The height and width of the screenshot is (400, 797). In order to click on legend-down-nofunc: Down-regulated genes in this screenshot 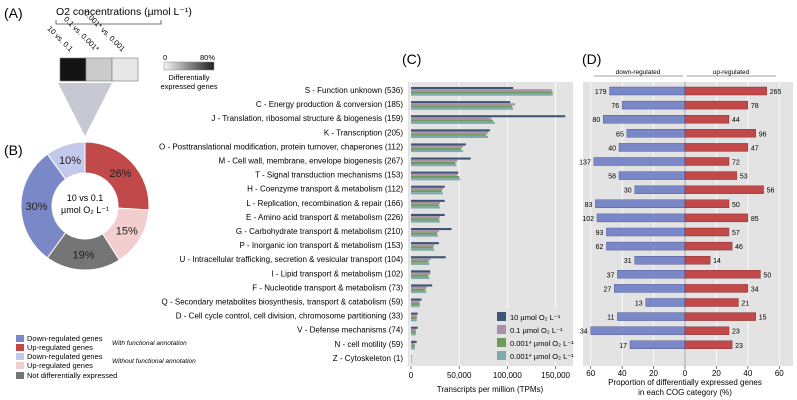, I will do `click(65, 356)`.